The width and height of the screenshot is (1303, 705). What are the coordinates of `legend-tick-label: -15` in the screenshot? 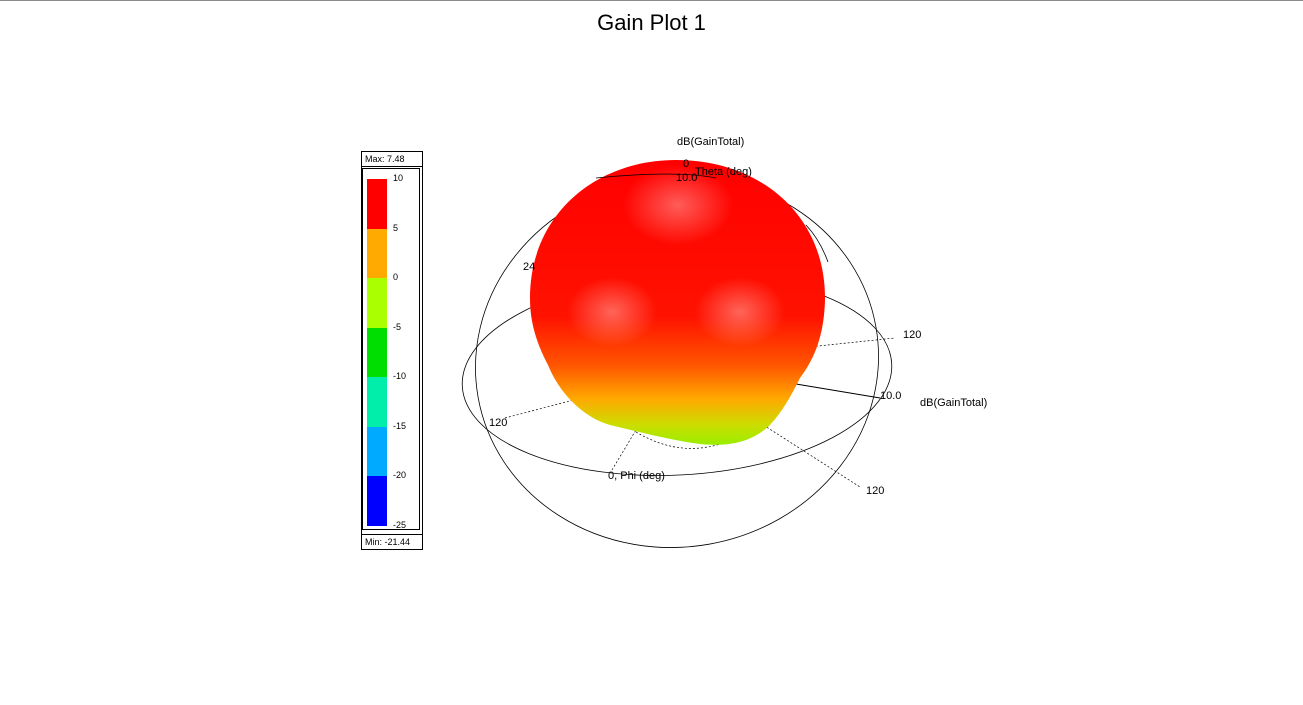 It's located at (400, 425).